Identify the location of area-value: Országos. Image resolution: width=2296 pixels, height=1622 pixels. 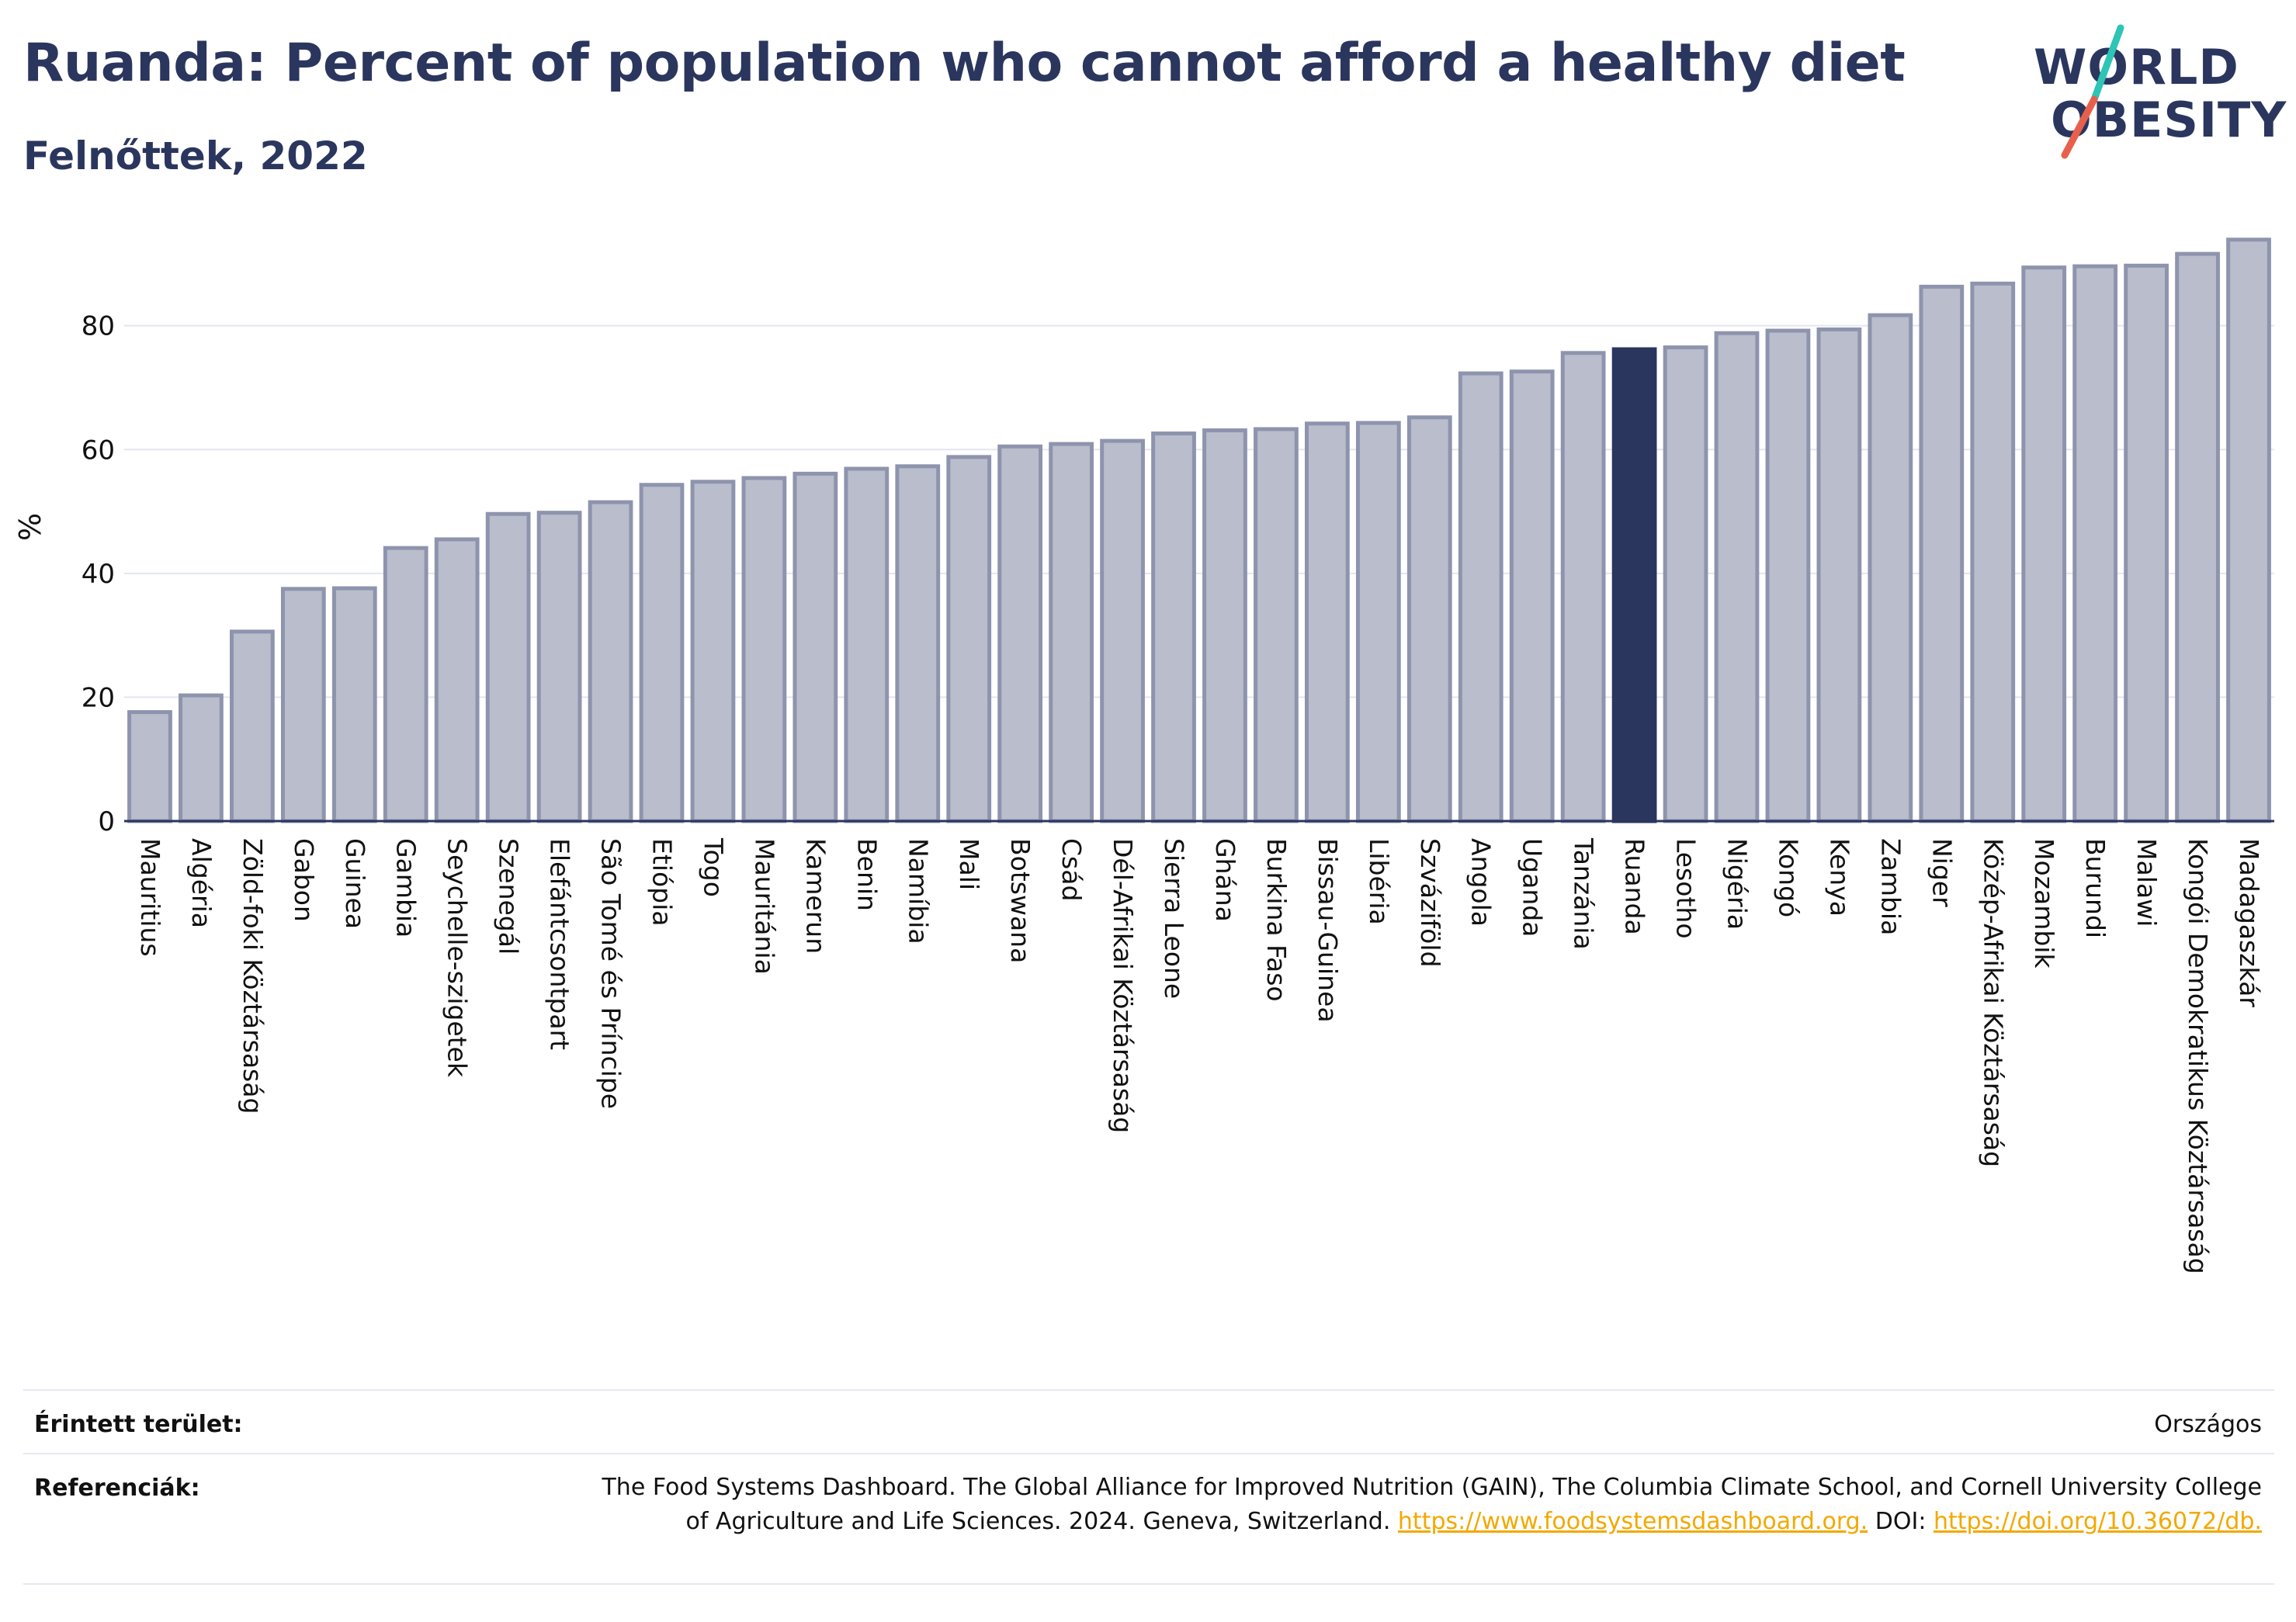
(2208, 1424).